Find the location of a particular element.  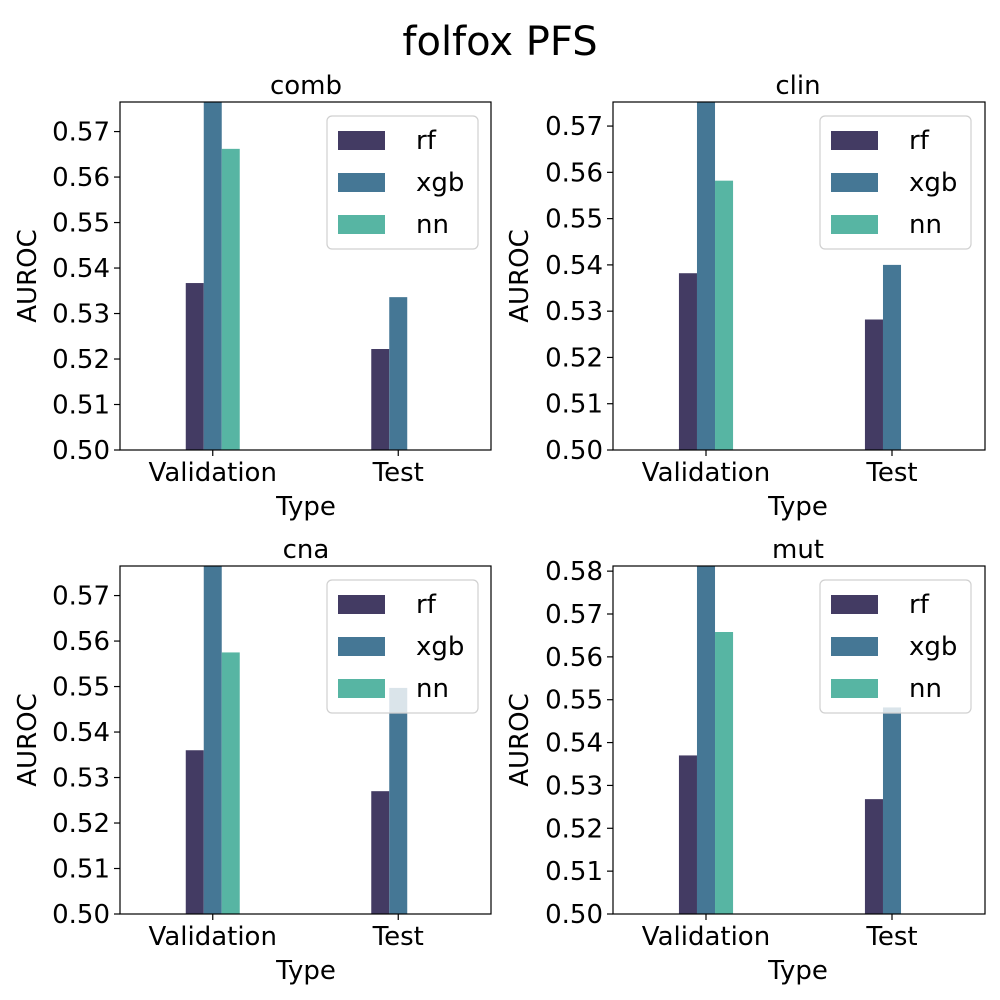

subplot-title: mut is located at coordinates (798, 550).